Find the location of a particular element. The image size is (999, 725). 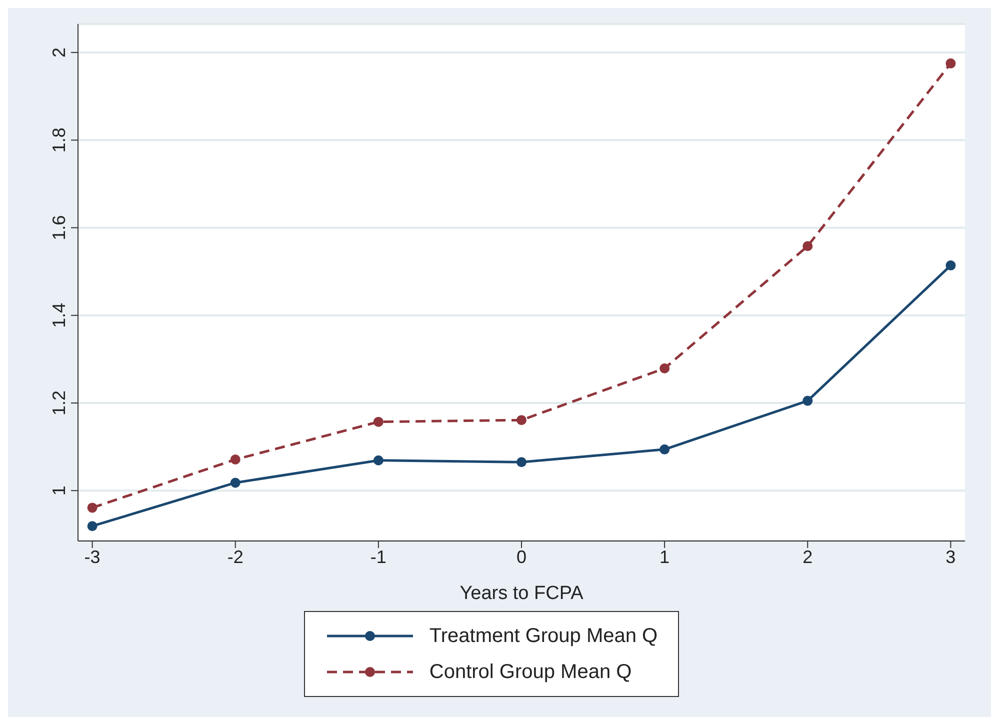

legend-label: Control Group Mean Q is located at coordinates (530, 672).